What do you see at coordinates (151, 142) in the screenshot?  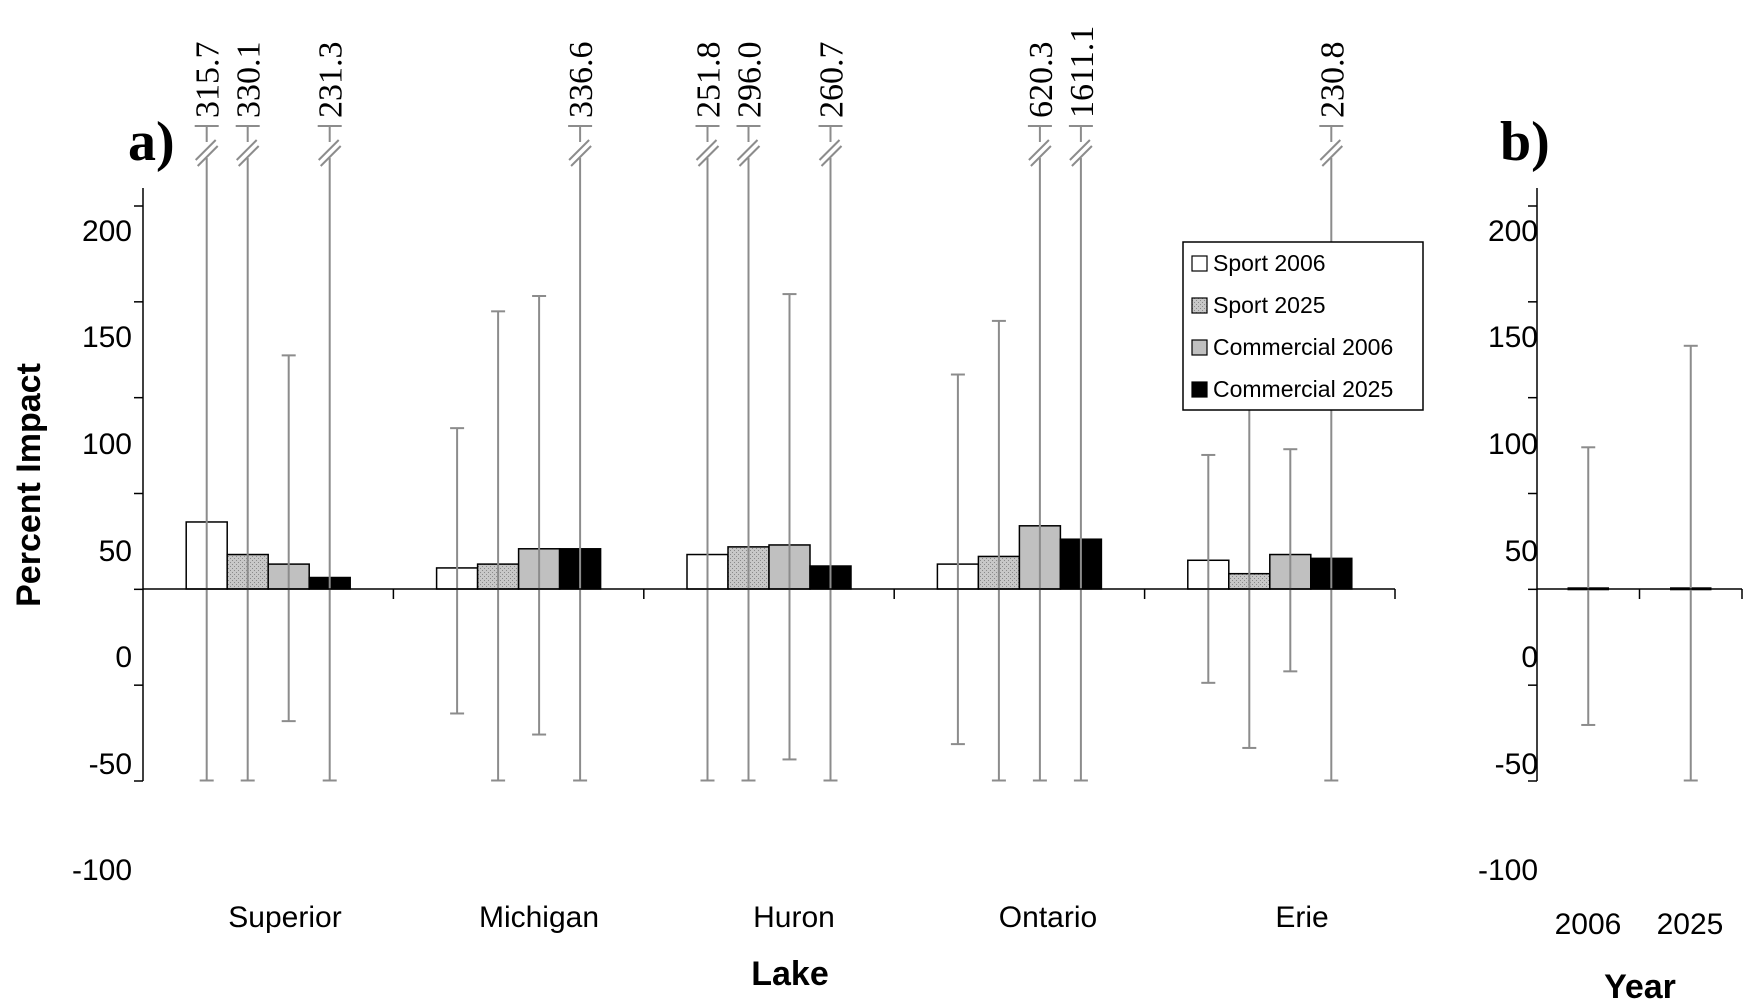 I see `panel-a-label: a)` at bounding box center [151, 142].